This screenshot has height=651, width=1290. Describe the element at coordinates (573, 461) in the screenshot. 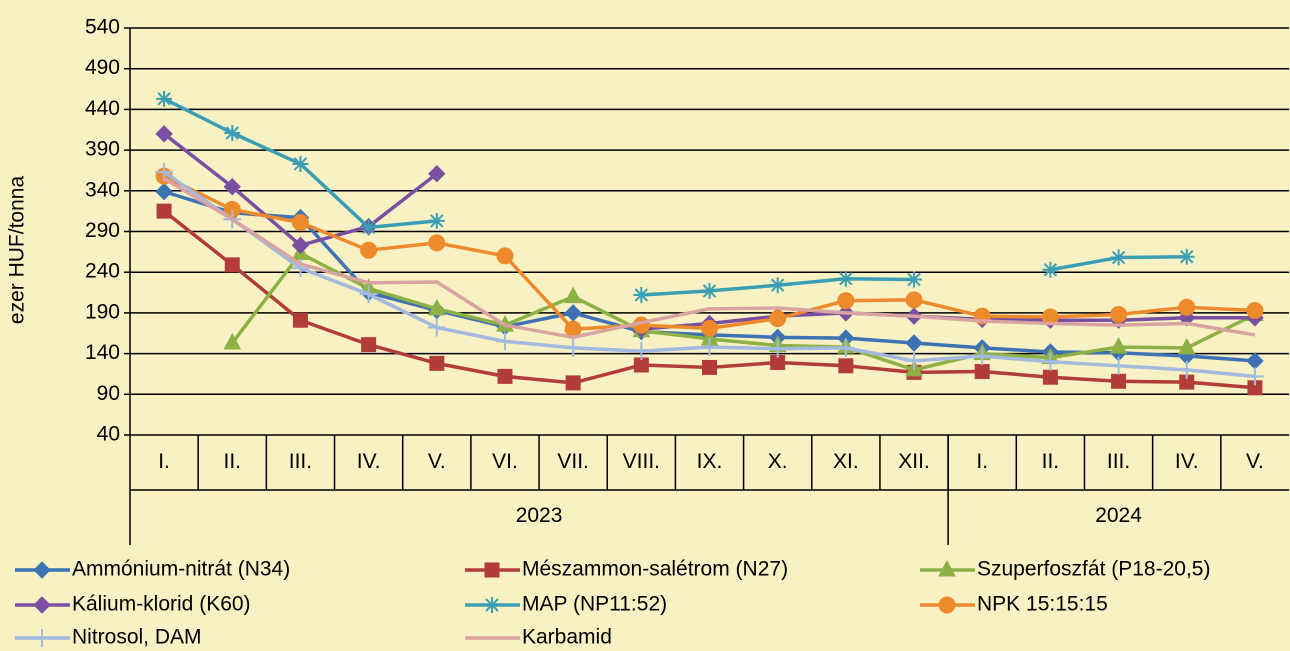

I see `x-tick-label: VII.` at that location.